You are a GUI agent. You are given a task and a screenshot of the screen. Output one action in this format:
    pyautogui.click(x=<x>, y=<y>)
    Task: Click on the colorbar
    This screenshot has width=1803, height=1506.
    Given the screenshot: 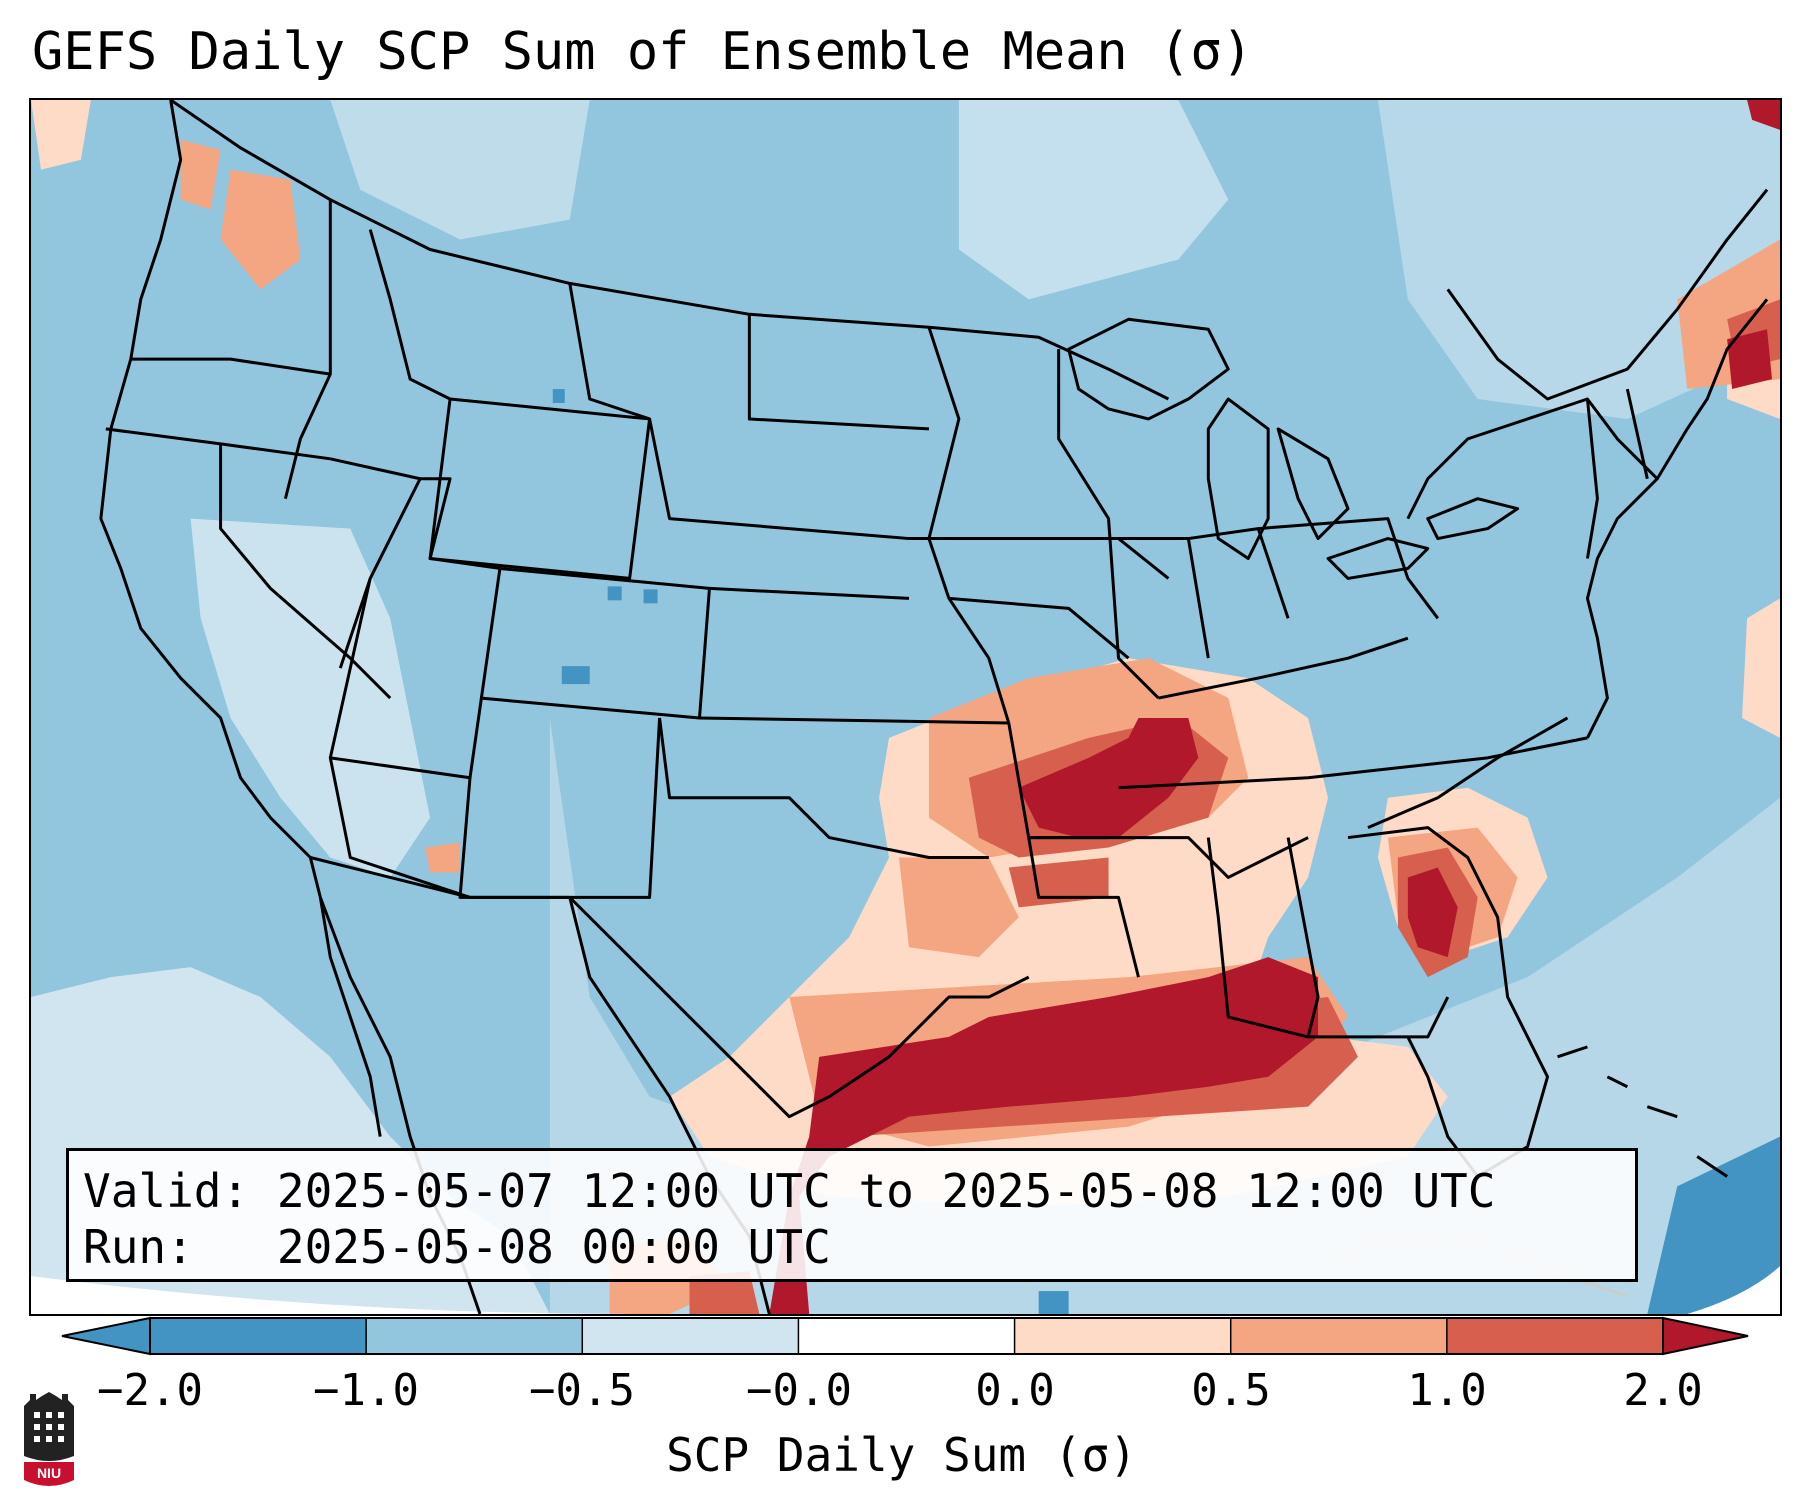 What is the action you would take?
    pyautogui.click(x=905, y=1336)
    